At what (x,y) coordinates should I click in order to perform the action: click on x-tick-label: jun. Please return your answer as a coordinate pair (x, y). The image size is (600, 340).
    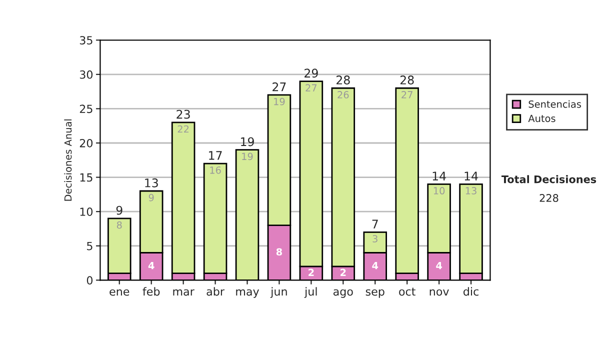
    Looking at the image, I should click on (278, 292).